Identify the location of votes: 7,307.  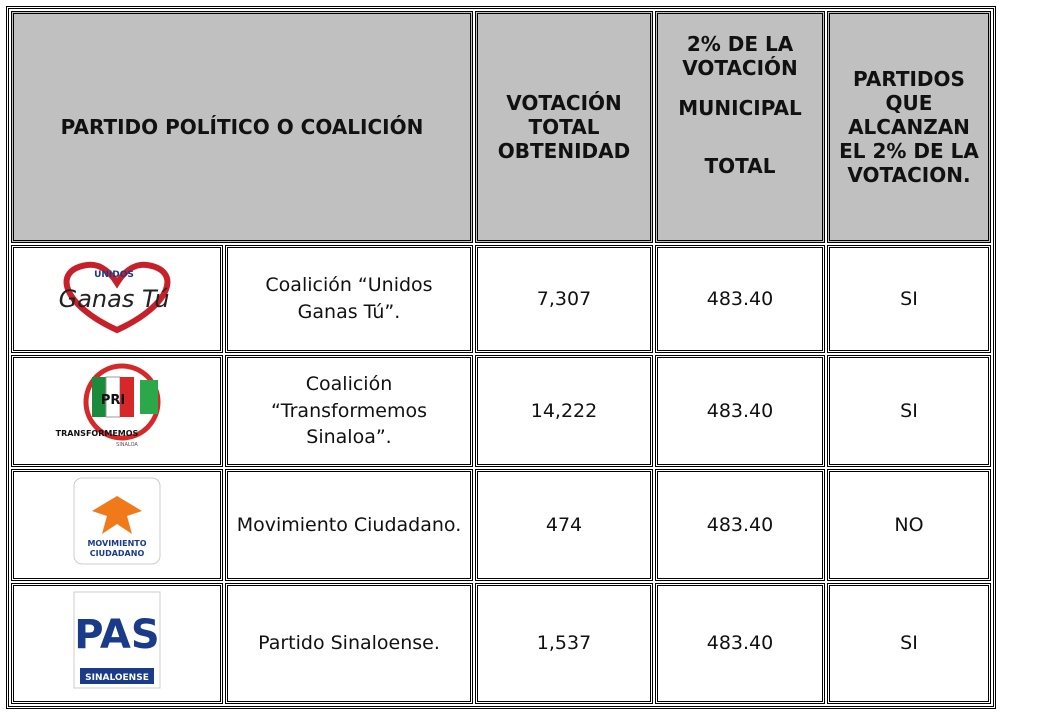
(564, 299).